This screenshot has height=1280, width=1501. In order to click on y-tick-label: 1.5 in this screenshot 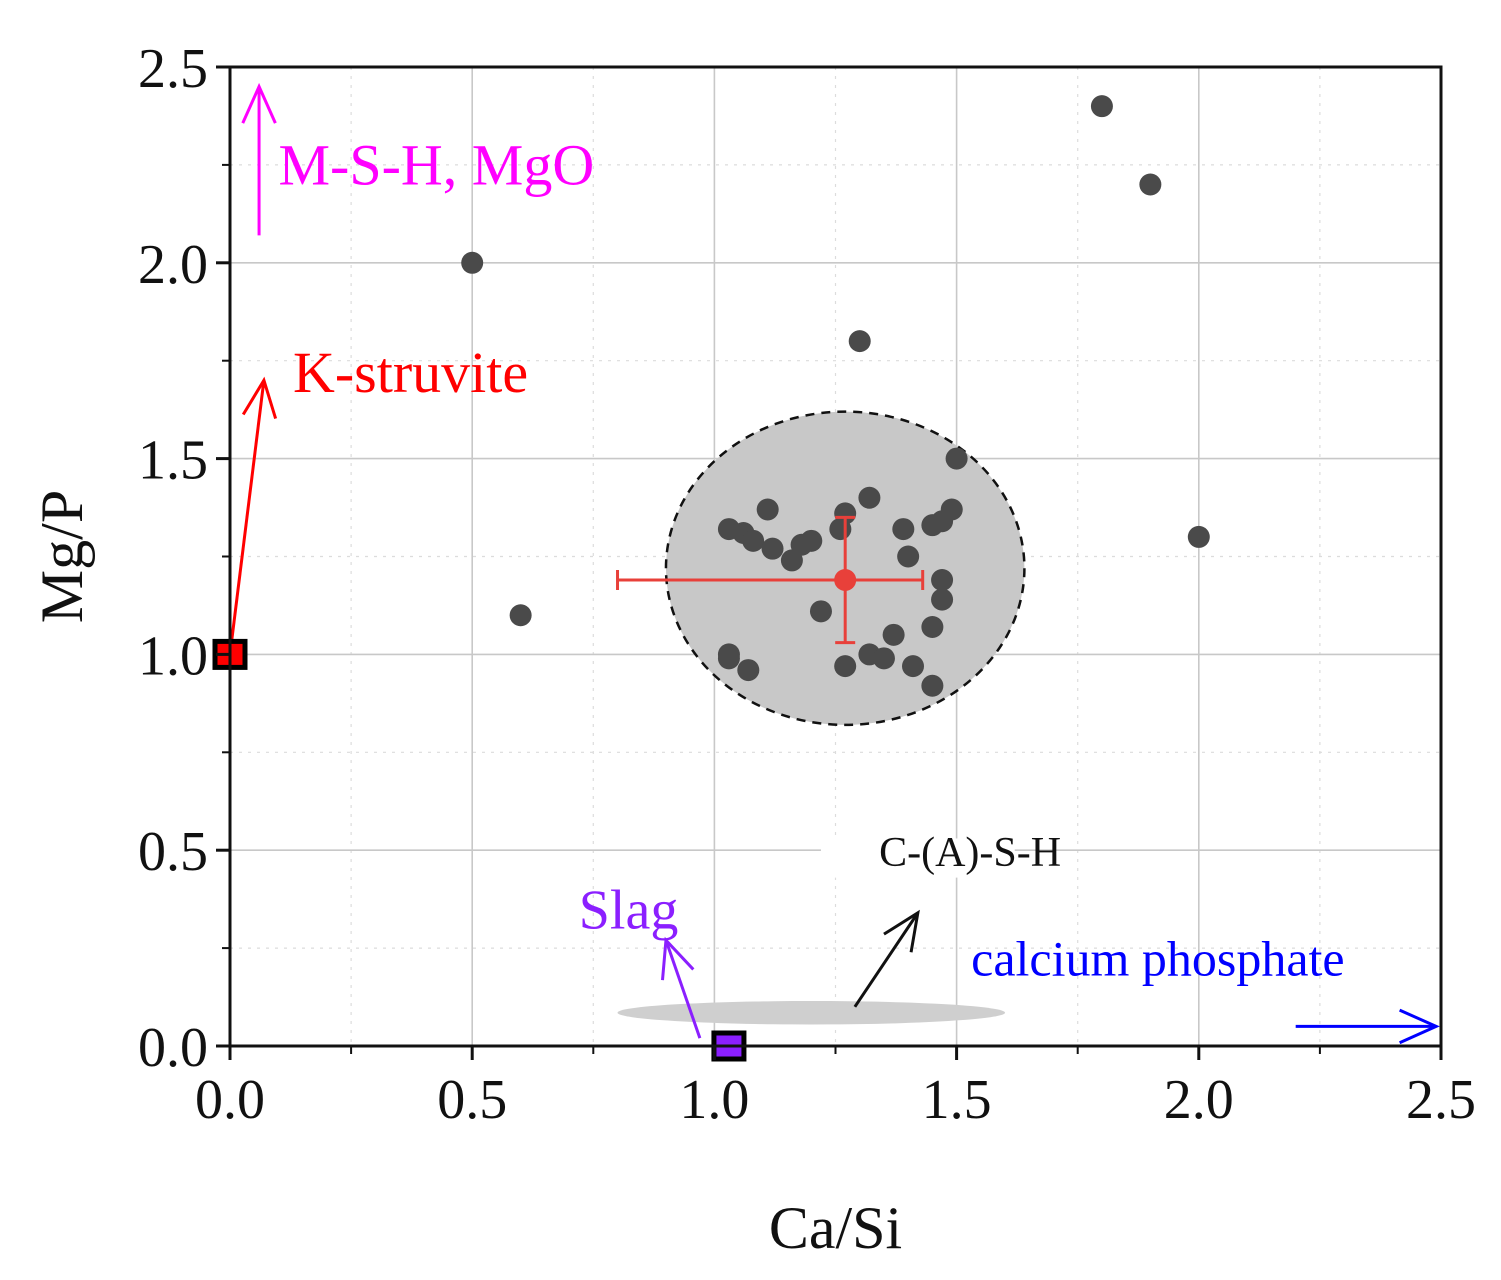, I will do `click(173, 461)`.